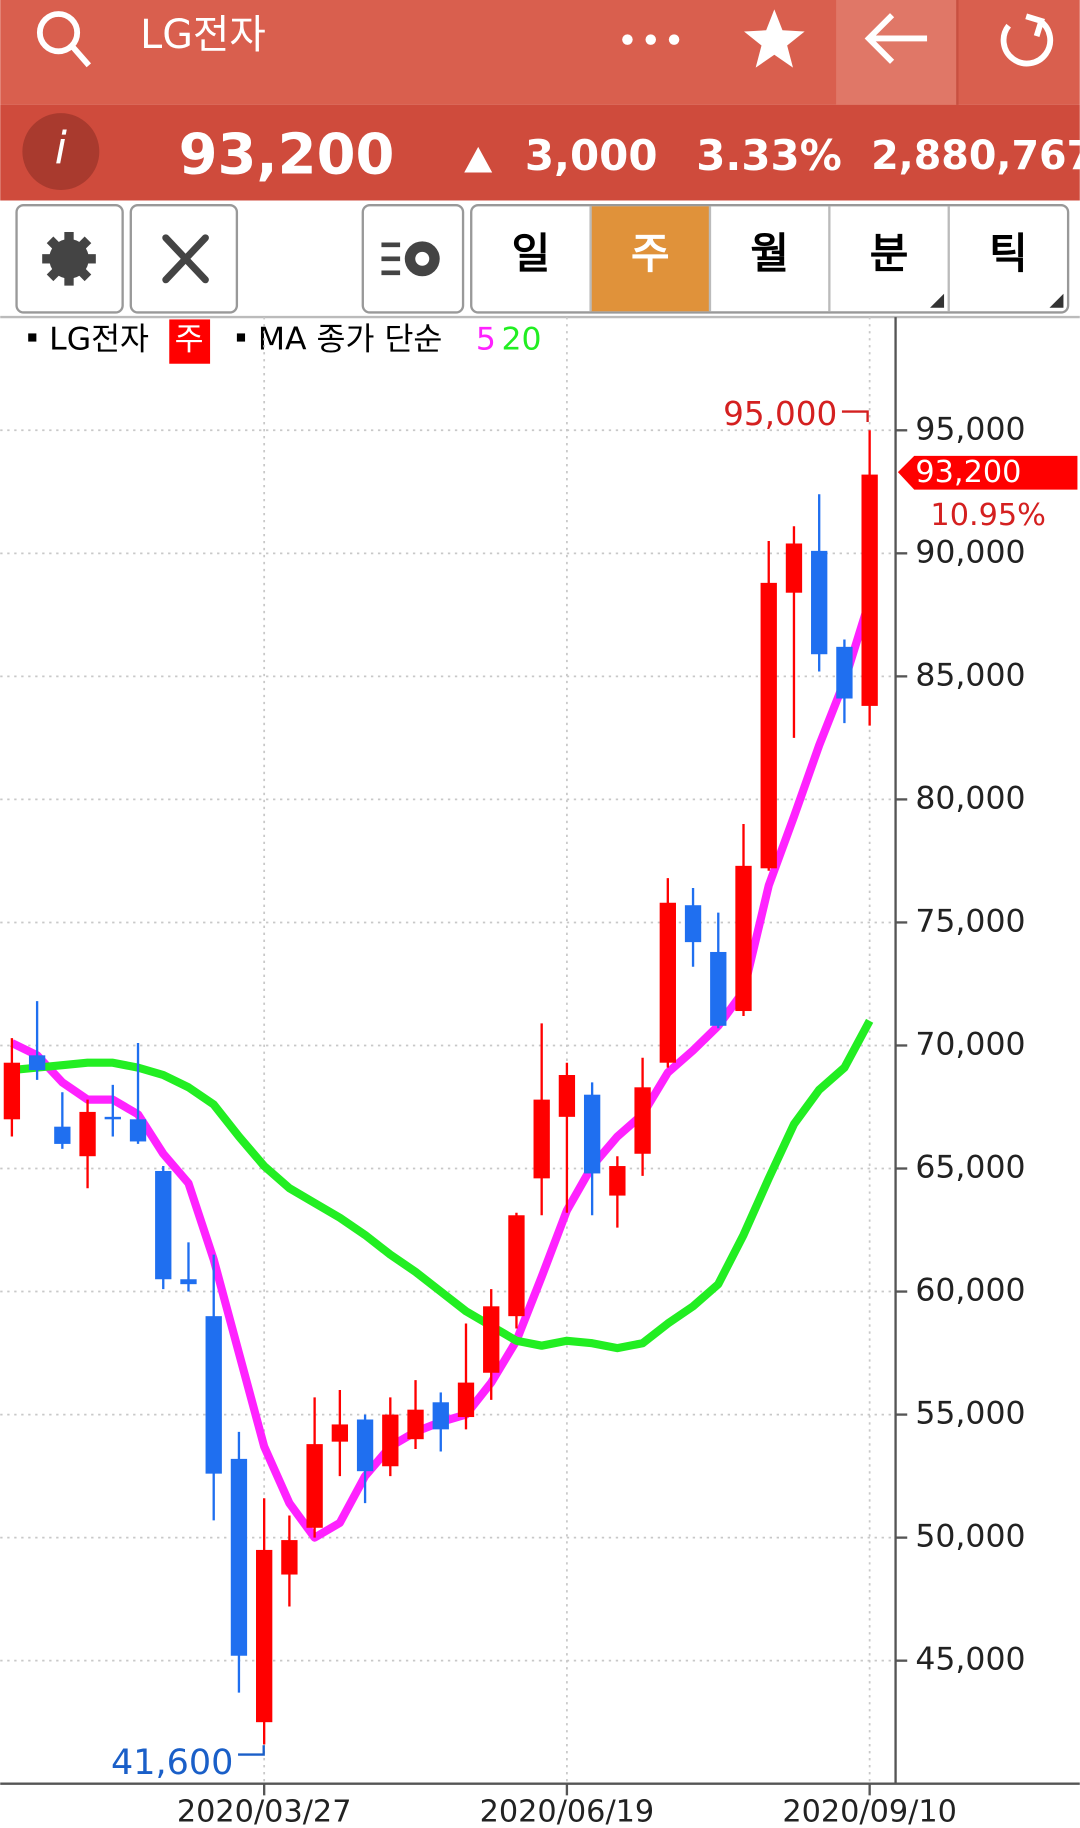 The image size is (1080, 1828). Describe the element at coordinates (970, 1291) in the screenshot. I see `y-tick-label: 60,000` at that location.